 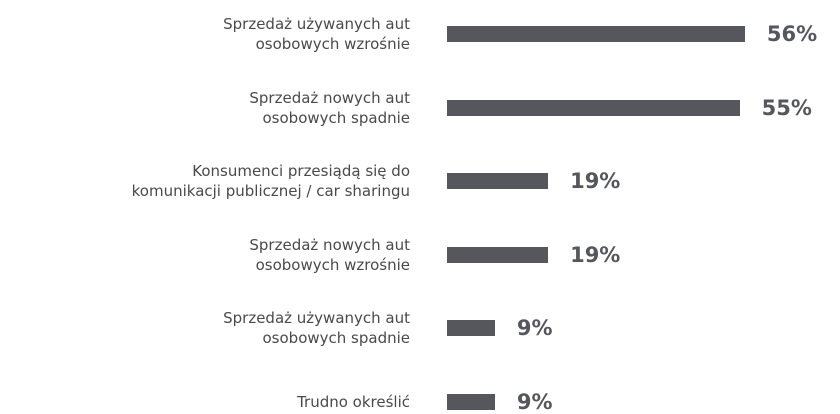 I want to click on category-label: Trudno określić, so click(x=353, y=402).